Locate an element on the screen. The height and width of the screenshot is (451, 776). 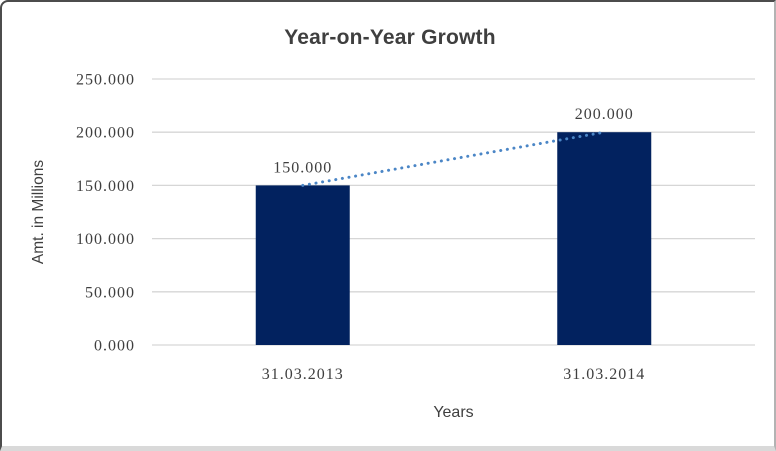
y-tick-label: 200.000 is located at coordinates (105, 133).